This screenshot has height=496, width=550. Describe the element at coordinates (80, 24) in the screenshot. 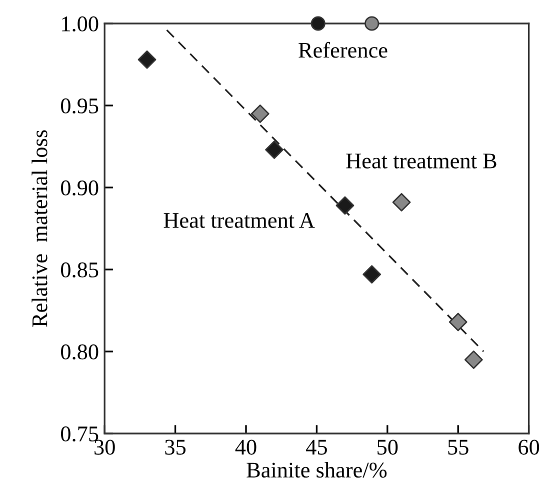

I see `y-tick-label: 1.00` at that location.